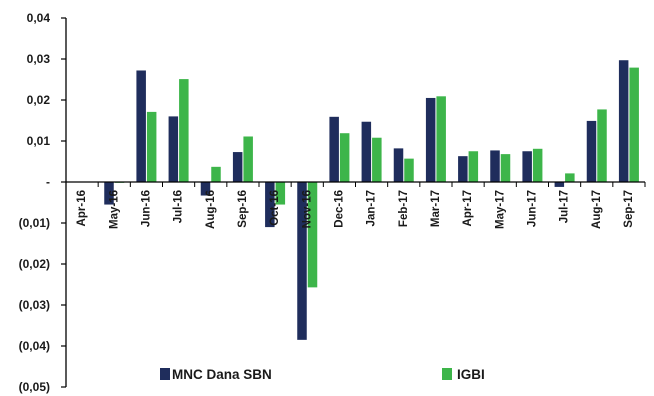 This screenshot has height=396, width=654. Describe the element at coordinates (165, 374) in the screenshot. I see `legend-swatch-mnc-dana-sbn` at that location.